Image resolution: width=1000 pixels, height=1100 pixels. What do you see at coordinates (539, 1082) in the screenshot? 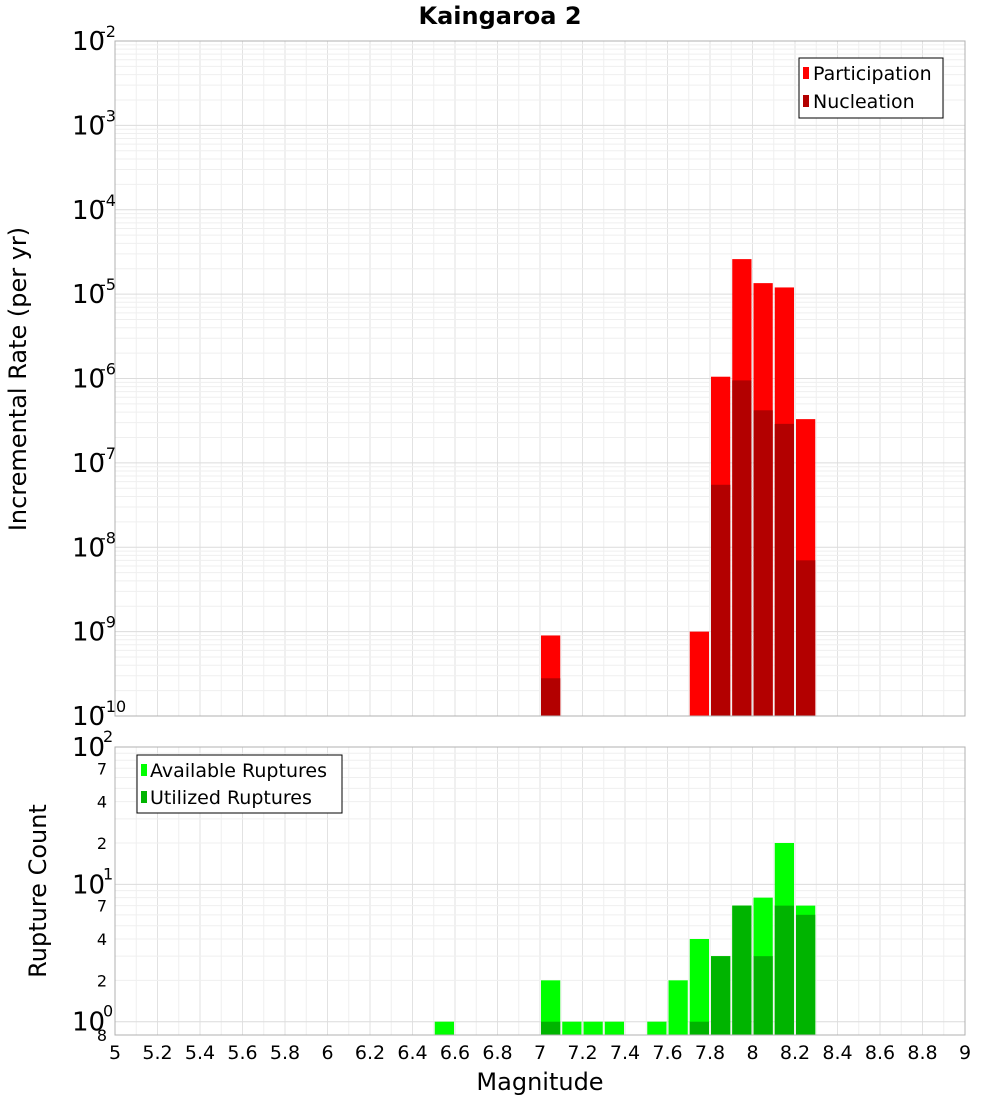
I see `x-axis-label: Magnitude` at bounding box center [539, 1082].